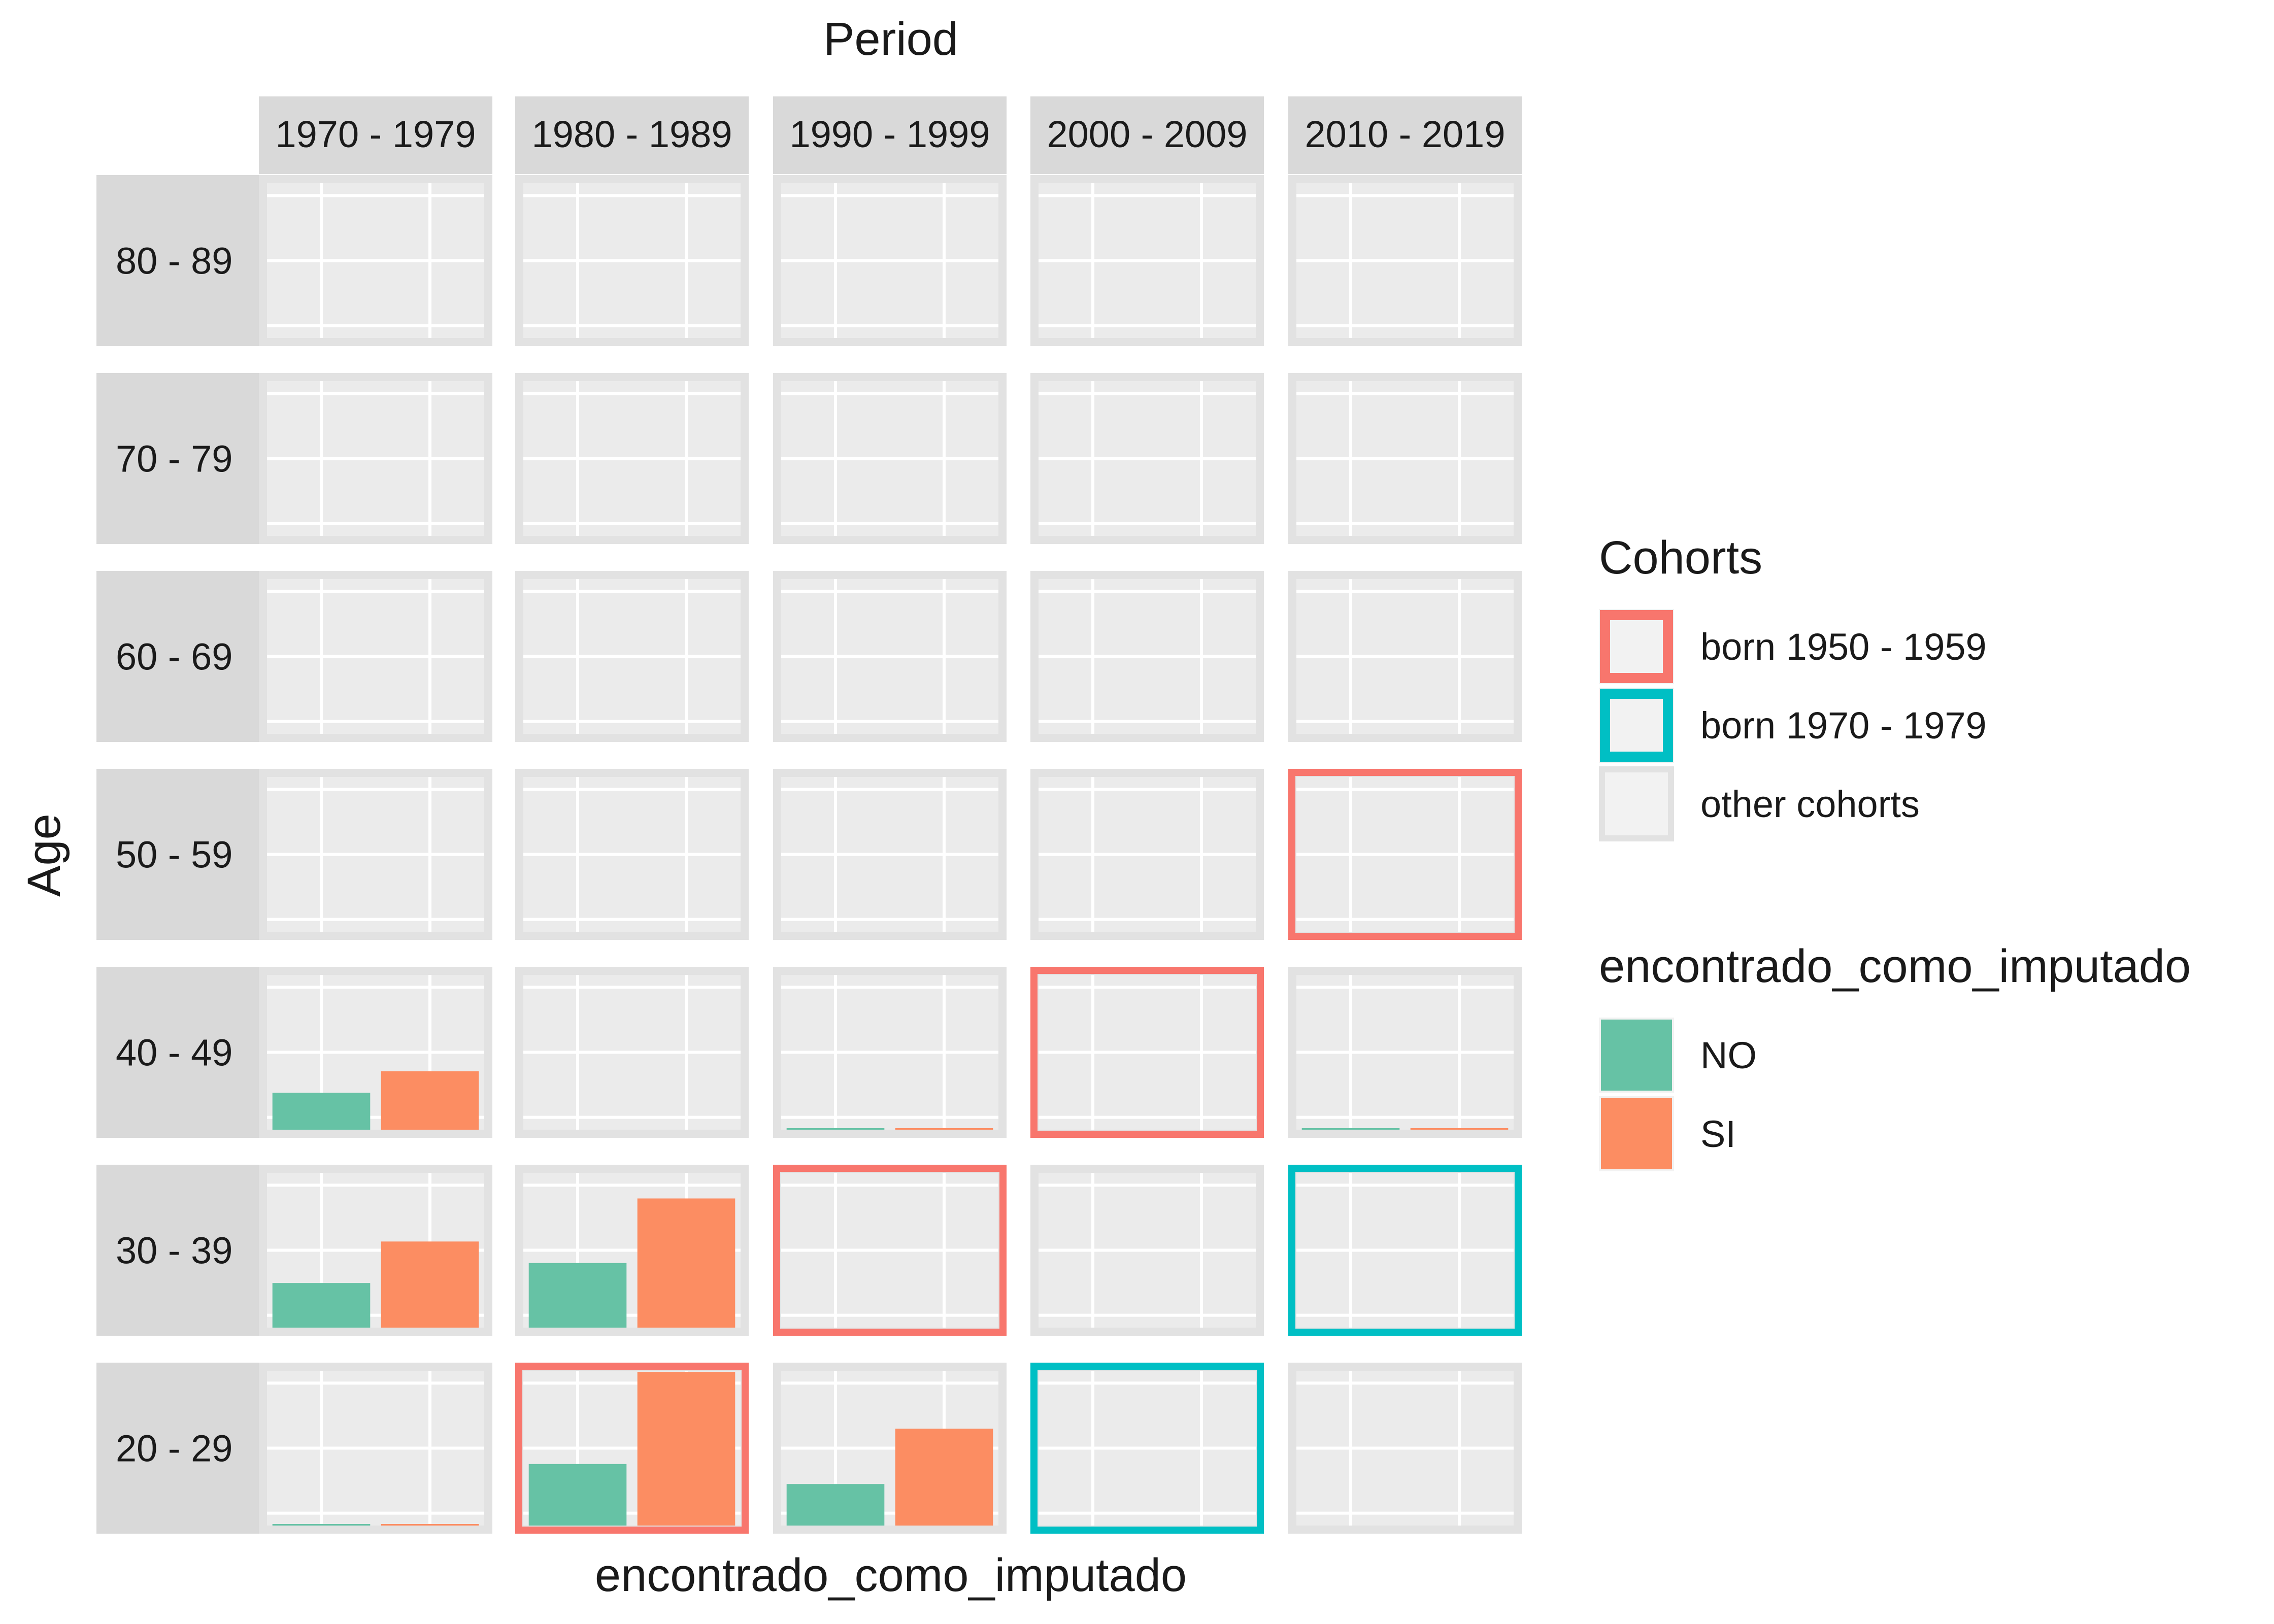  What do you see at coordinates (44, 855) in the screenshot?
I see `facet-row-title: Age` at bounding box center [44, 855].